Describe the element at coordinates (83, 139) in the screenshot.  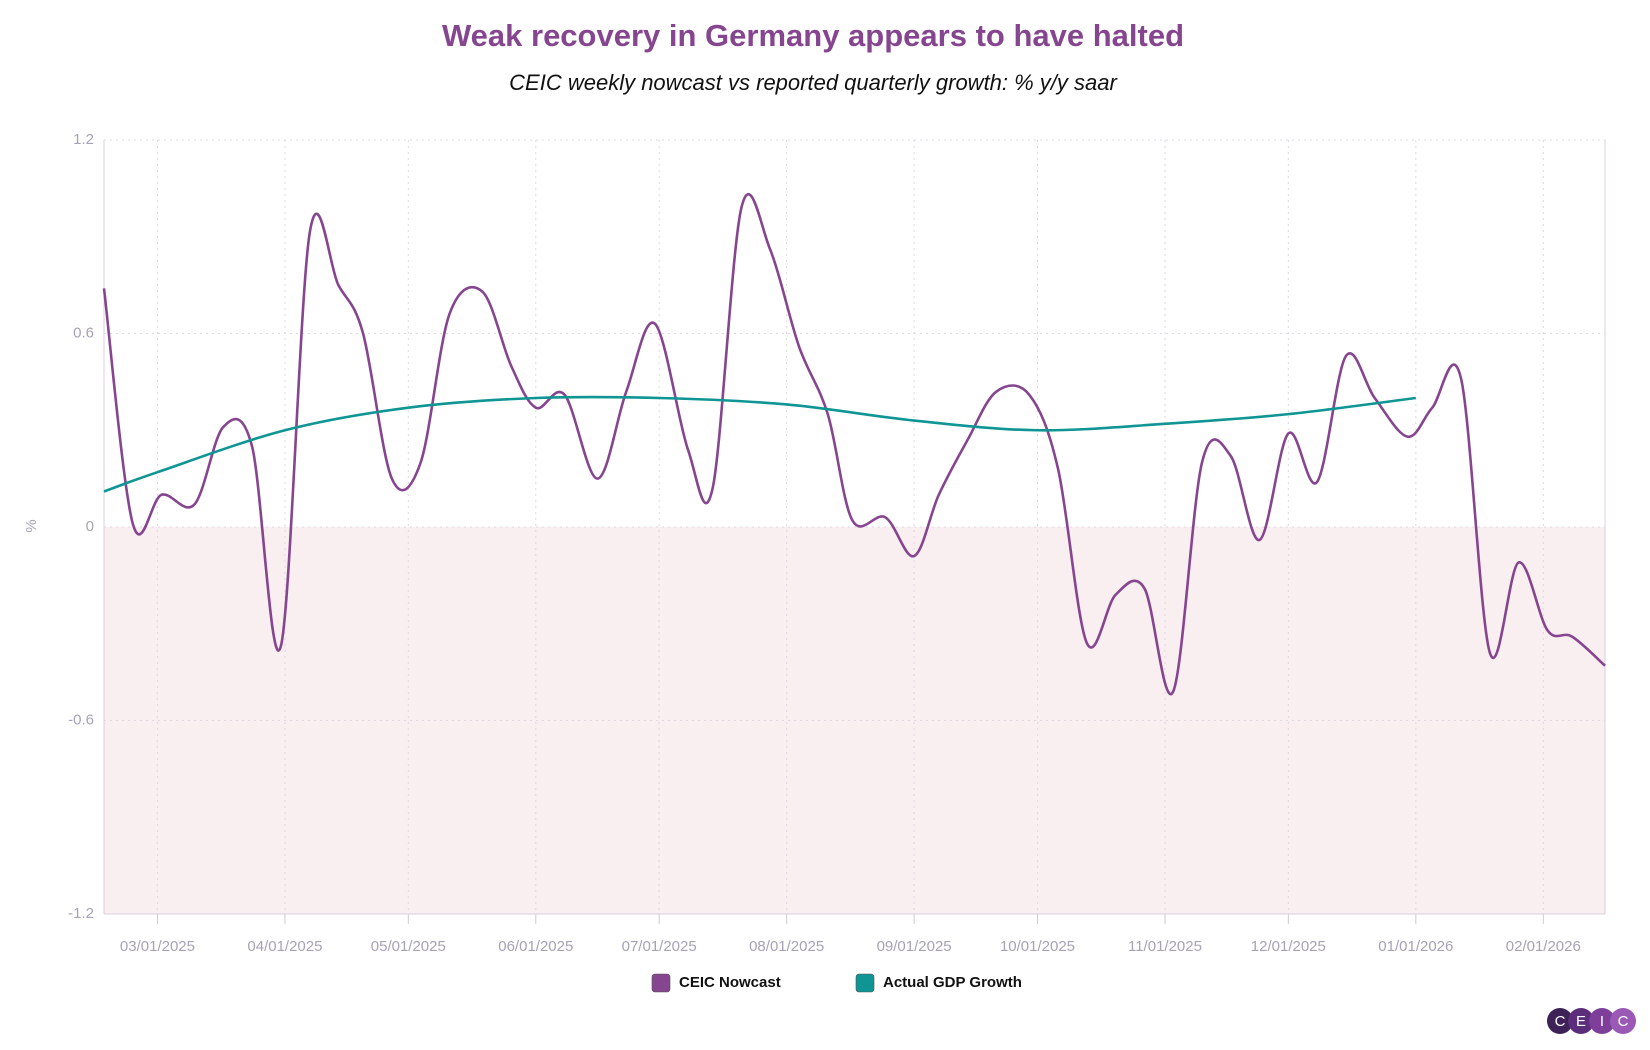
I see `y-tick-label: 1.2` at that location.